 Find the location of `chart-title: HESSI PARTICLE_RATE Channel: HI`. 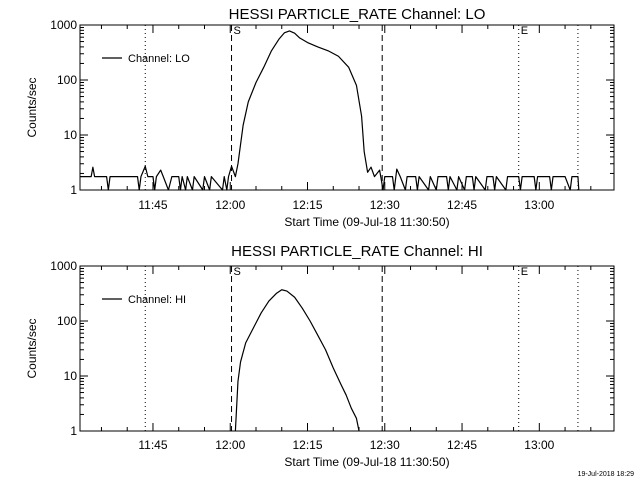

chart-title: HESSI PARTICLE_RATE Channel: HI is located at coordinates (357, 251).